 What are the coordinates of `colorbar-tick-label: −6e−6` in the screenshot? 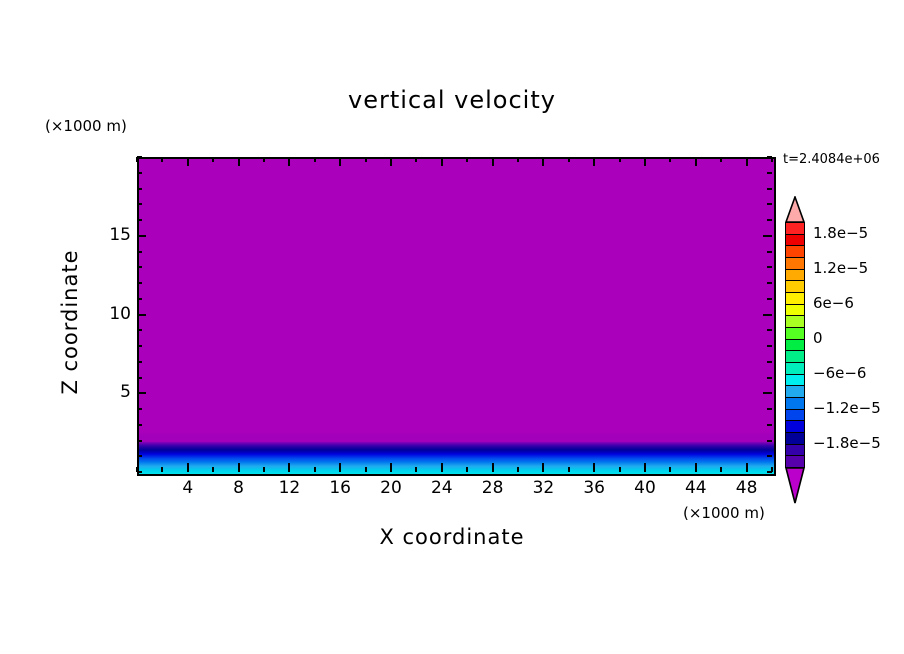 It's located at (840, 372).